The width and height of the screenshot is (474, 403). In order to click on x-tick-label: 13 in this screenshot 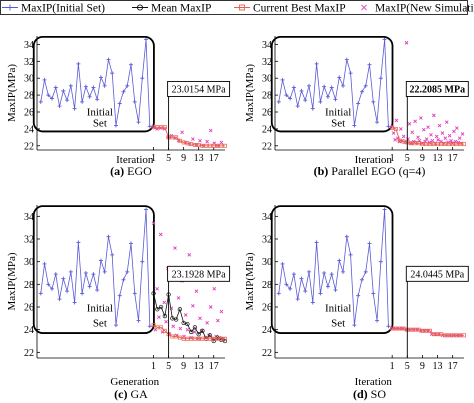, I will do `click(199, 366)`.